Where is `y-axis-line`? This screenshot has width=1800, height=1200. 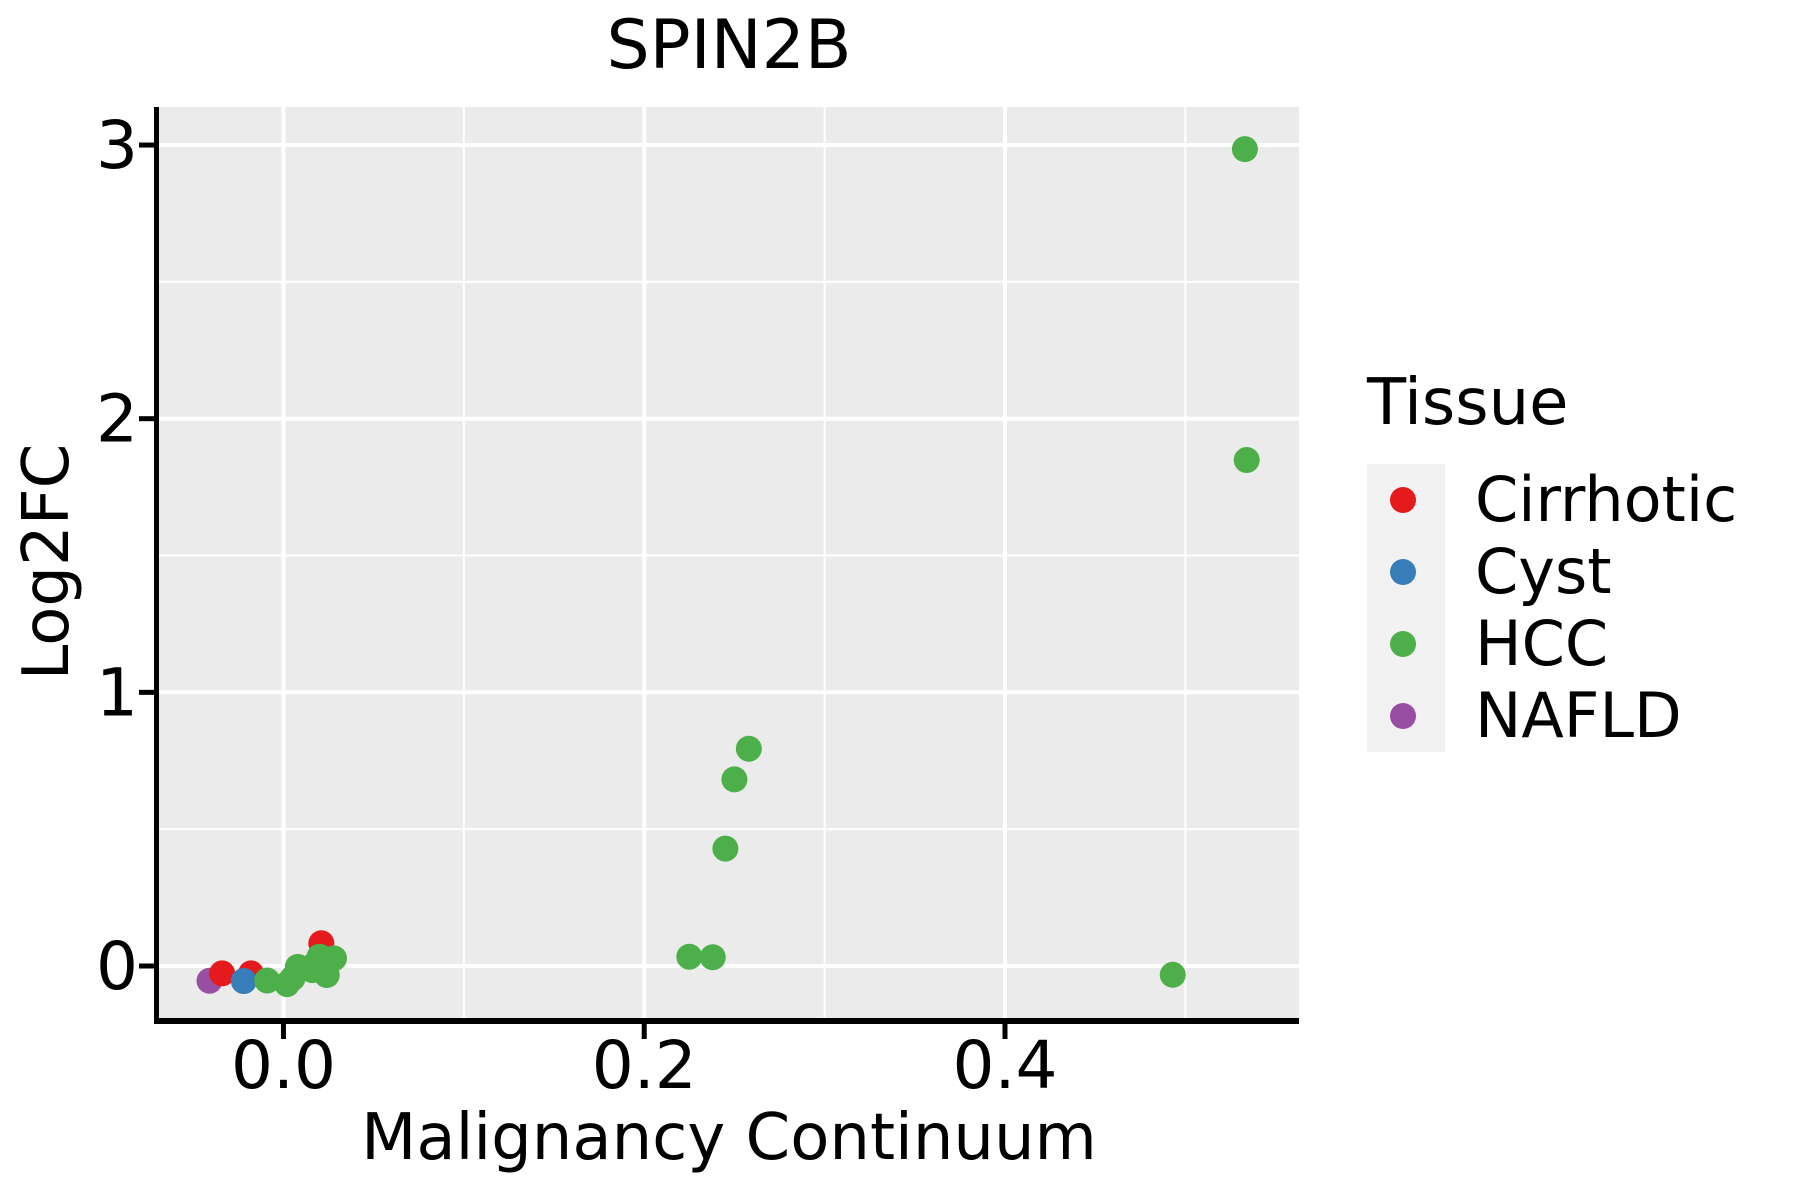
y-axis-line is located at coordinates (156, 565).